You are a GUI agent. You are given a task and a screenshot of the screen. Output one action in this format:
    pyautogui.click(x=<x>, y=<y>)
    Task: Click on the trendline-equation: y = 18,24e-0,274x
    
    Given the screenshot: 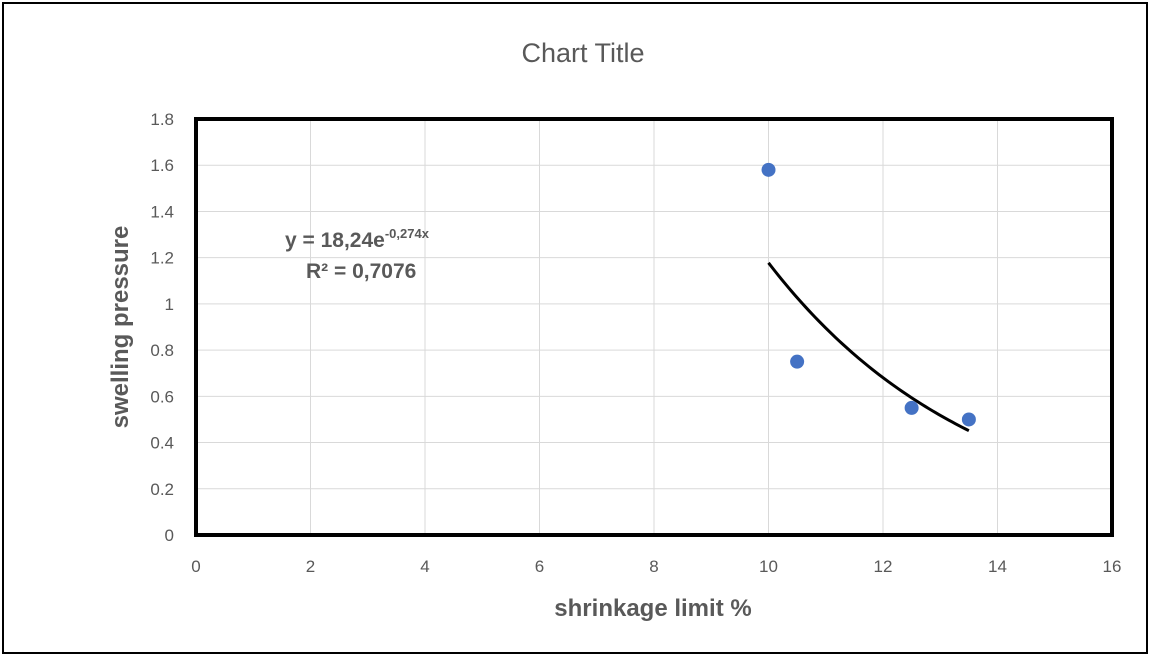 What is the action you would take?
    pyautogui.click(x=357, y=239)
    